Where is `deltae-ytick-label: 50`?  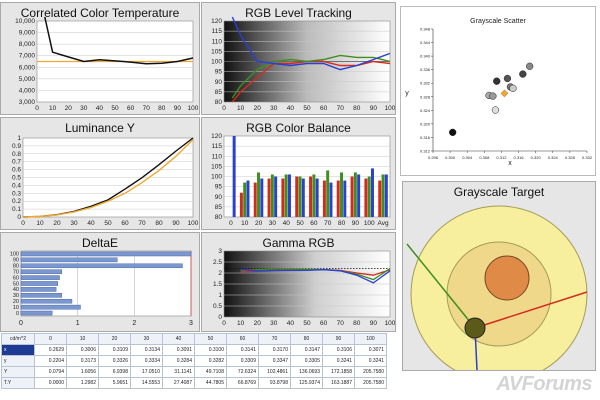 deltae-ytick-label: 50 is located at coordinates (16, 284).